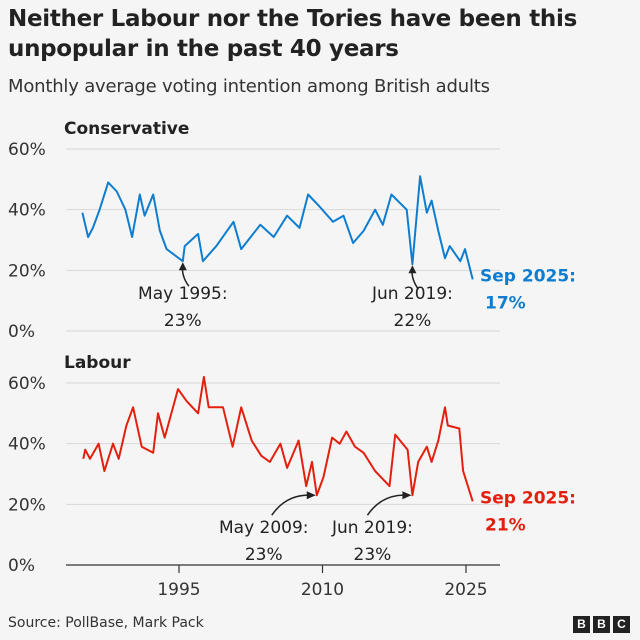 This screenshot has height=640, width=640. I want to click on x-tick-label: 2010, so click(322, 590).